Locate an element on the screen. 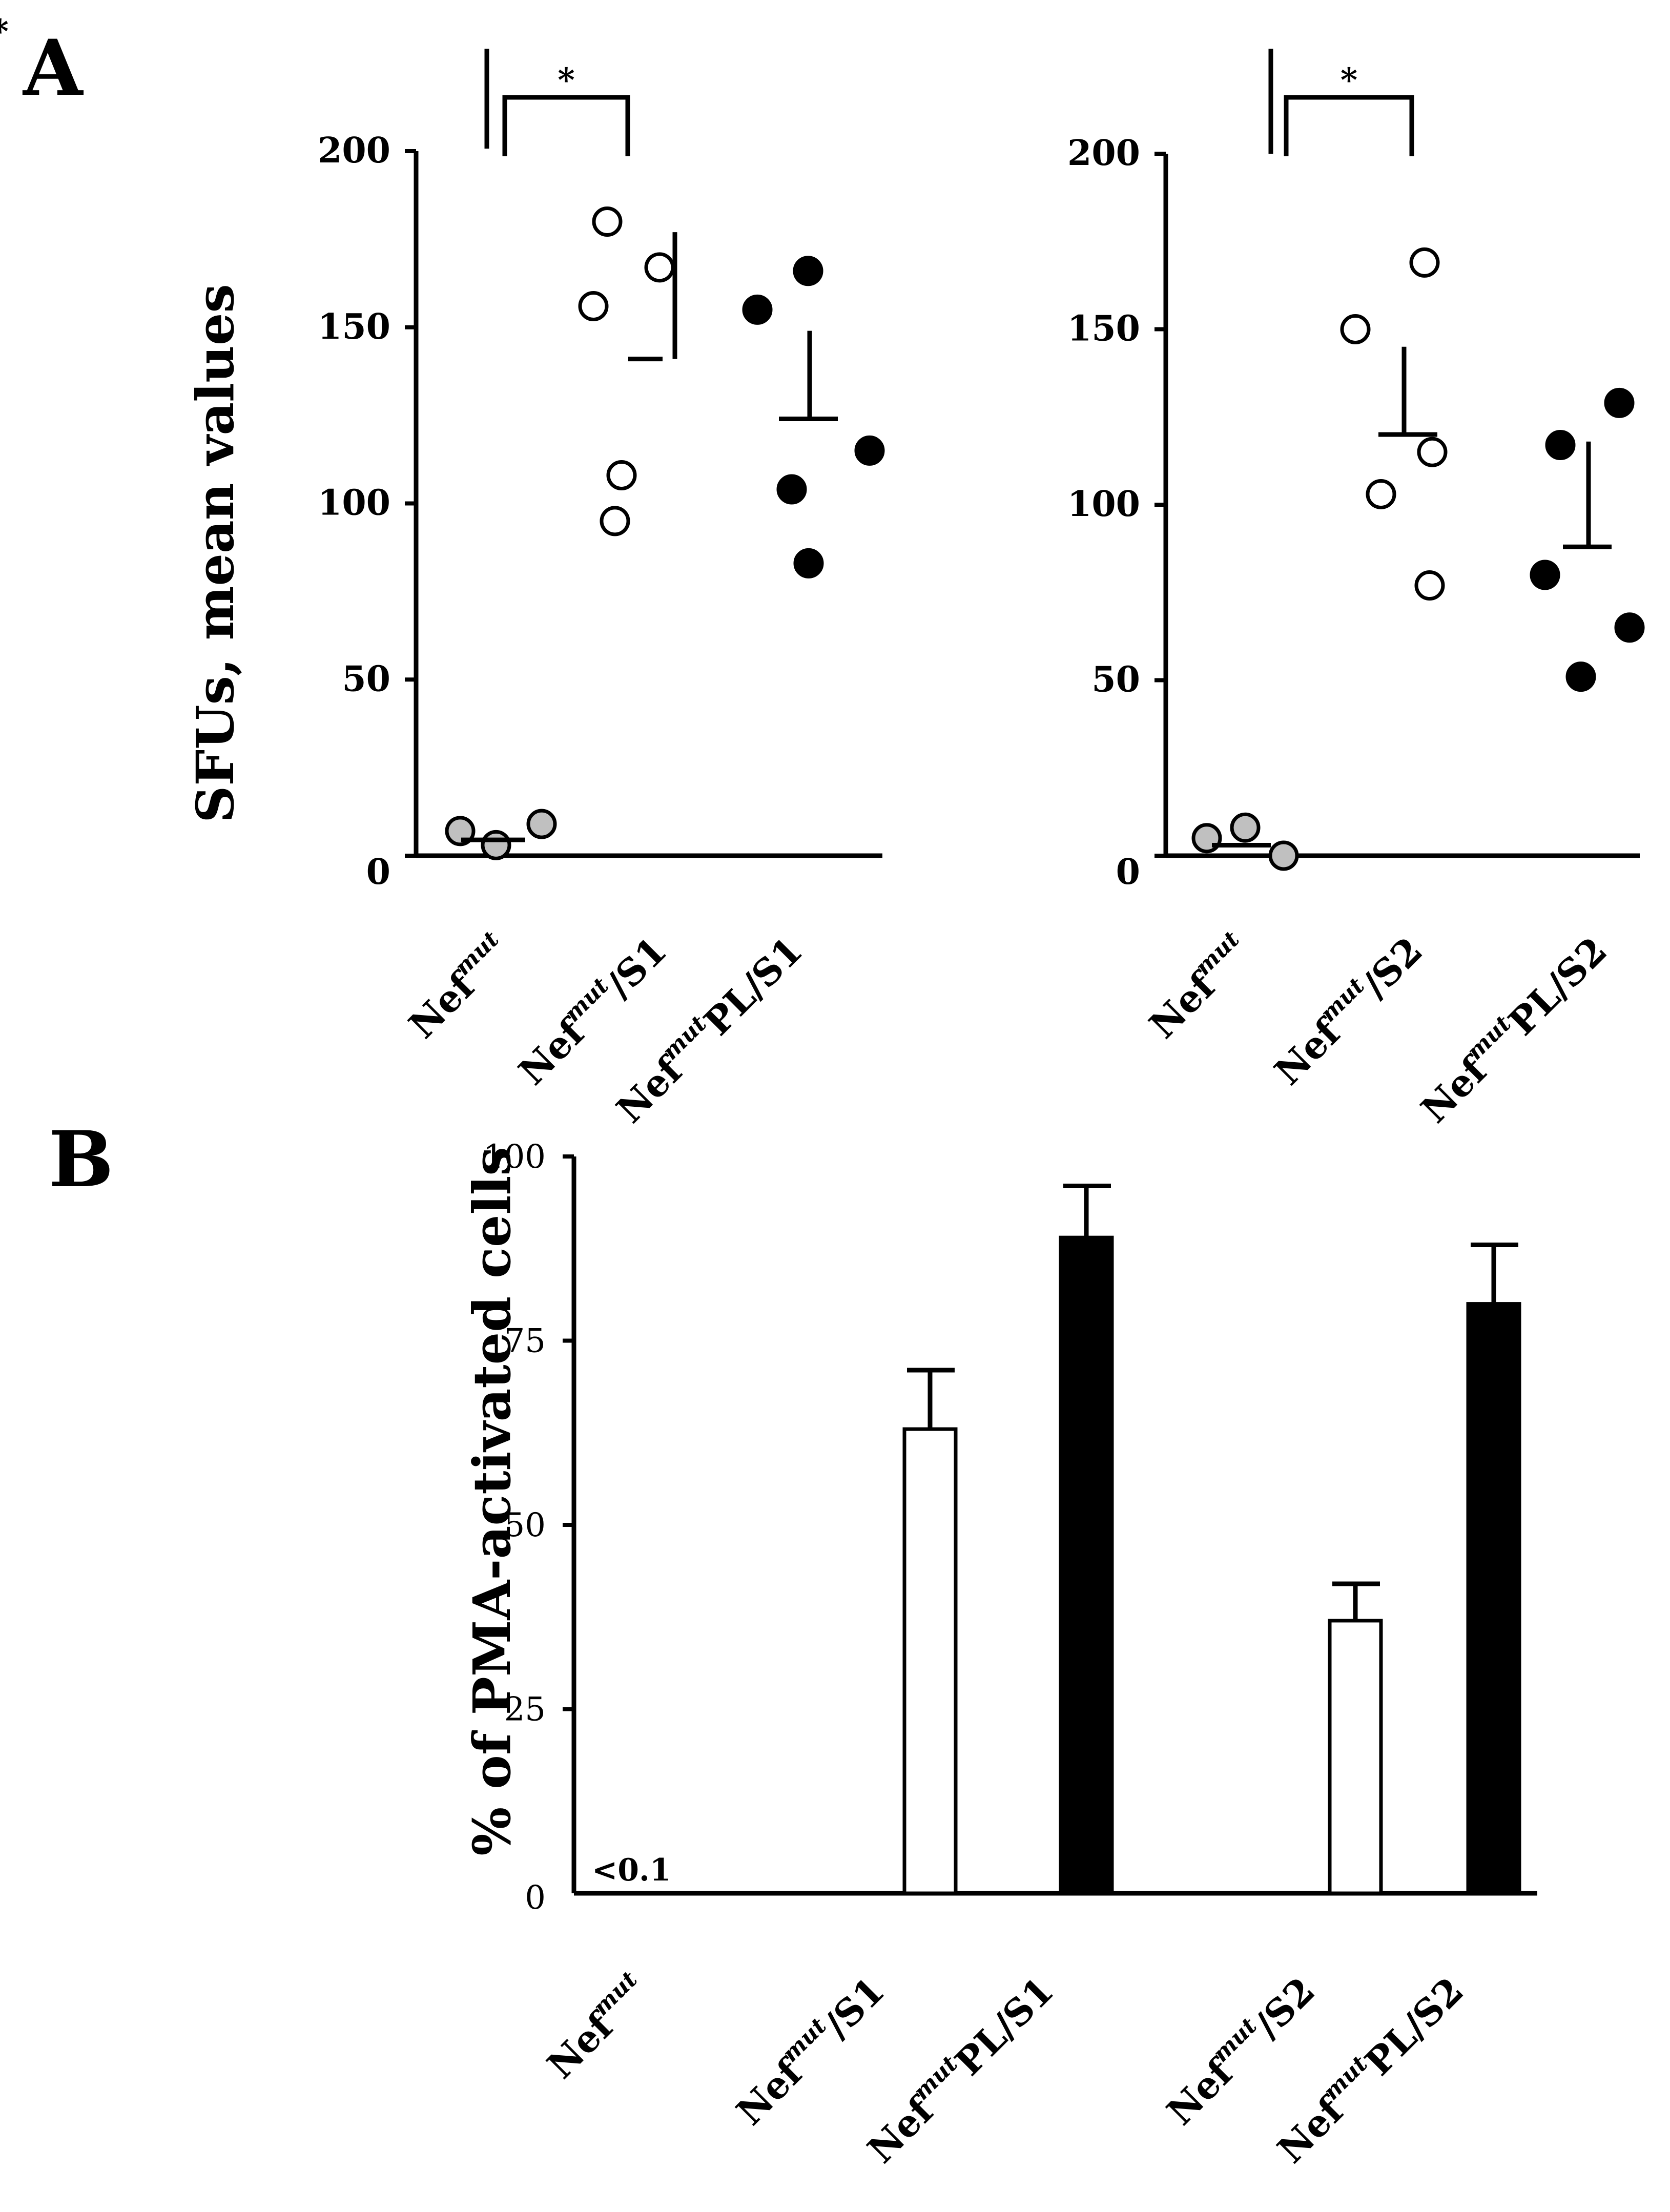 The height and width of the screenshot is (2212, 1670). scatter-s1-y-tick-label: 50 is located at coordinates (366, 678).